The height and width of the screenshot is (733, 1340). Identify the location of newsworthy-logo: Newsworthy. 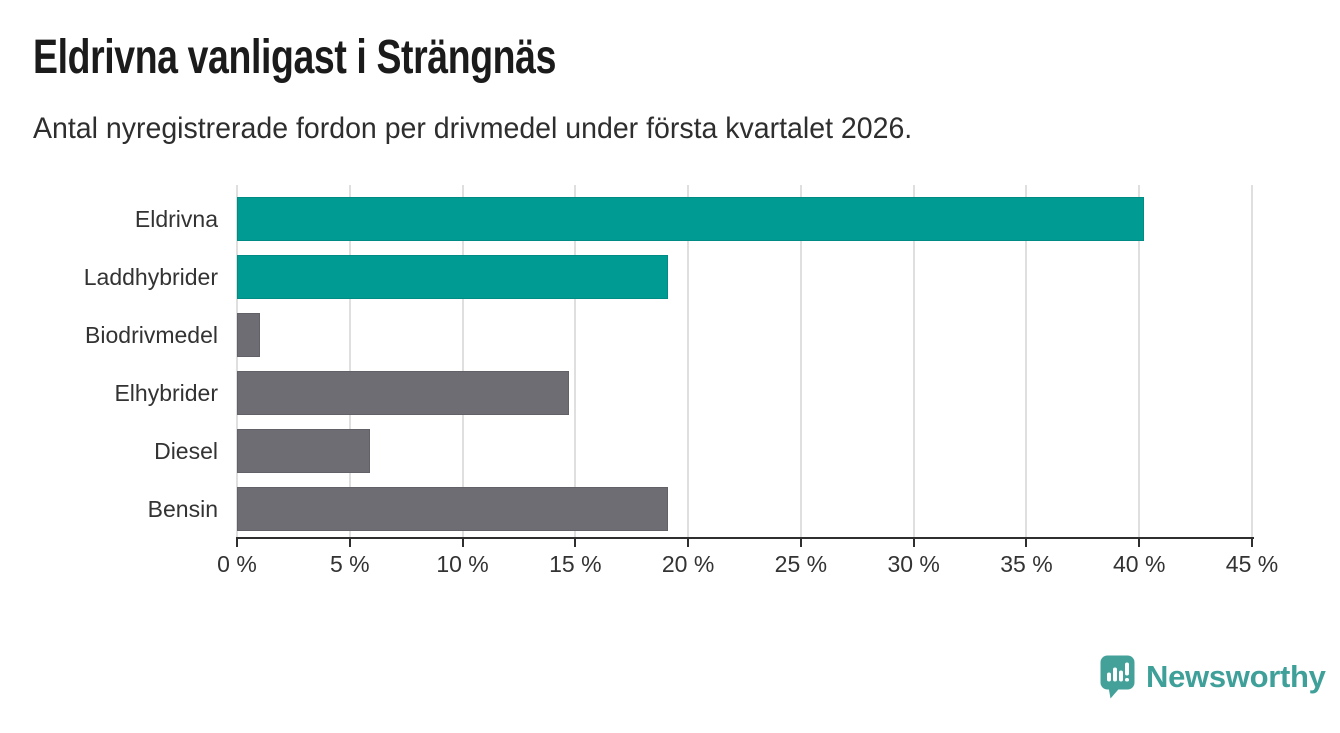
(1213, 677).